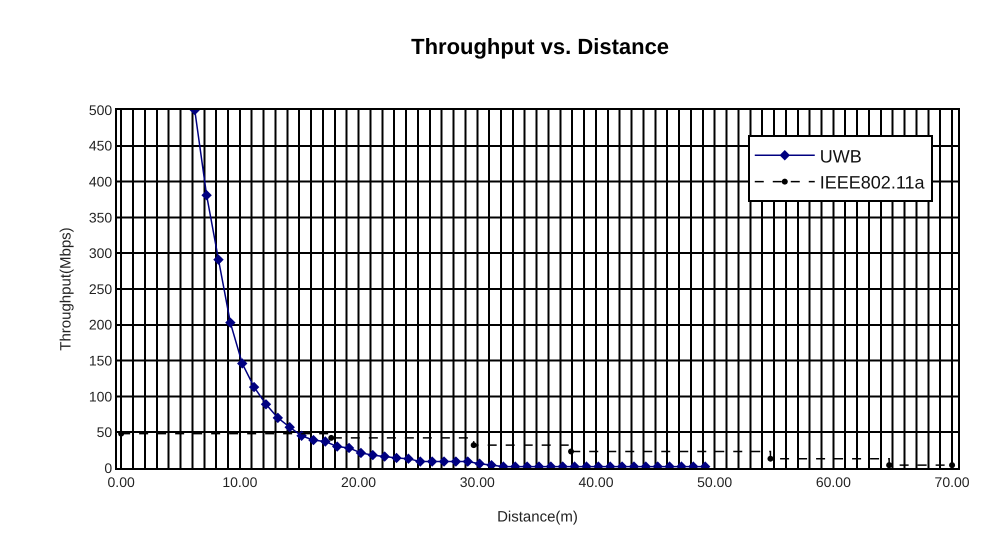 Image resolution: width=982 pixels, height=552 pixels. Describe the element at coordinates (108, 468) in the screenshot. I see `y-tick-label: 0` at that location.